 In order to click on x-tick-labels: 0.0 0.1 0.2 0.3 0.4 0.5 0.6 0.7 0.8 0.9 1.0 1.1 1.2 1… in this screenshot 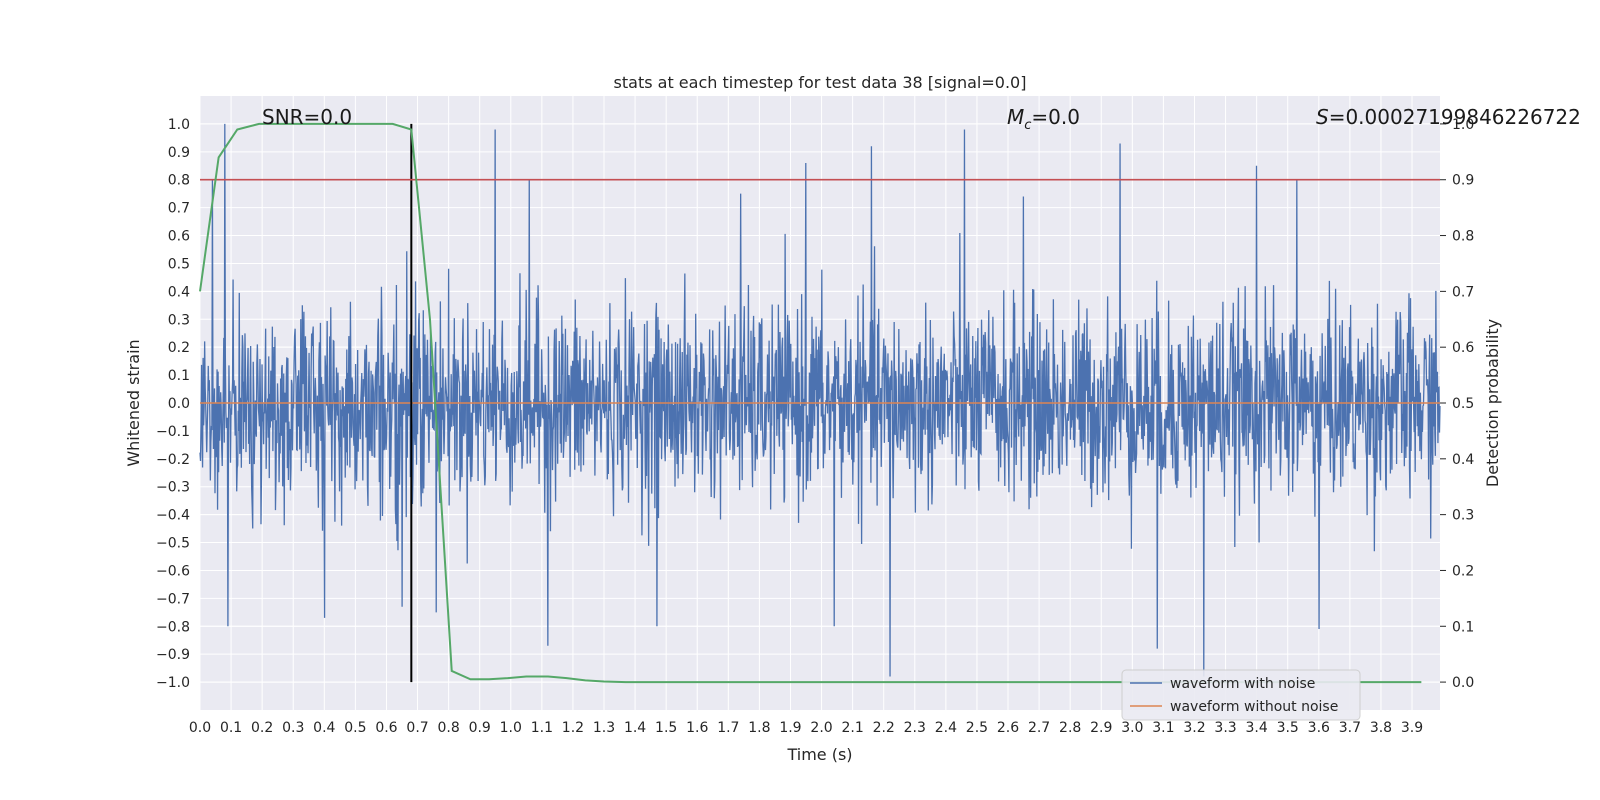, I will do `click(806, 728)`.